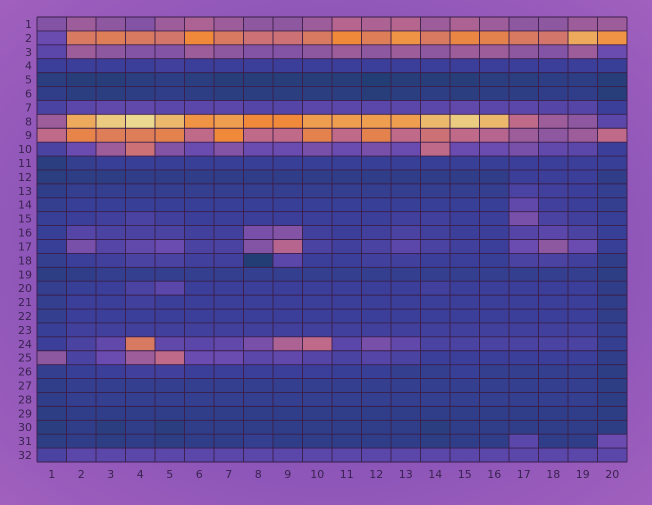 The height and width of the screenshot is (505, 652). I want to click on y-tick-label: 14, so click(25, 205).